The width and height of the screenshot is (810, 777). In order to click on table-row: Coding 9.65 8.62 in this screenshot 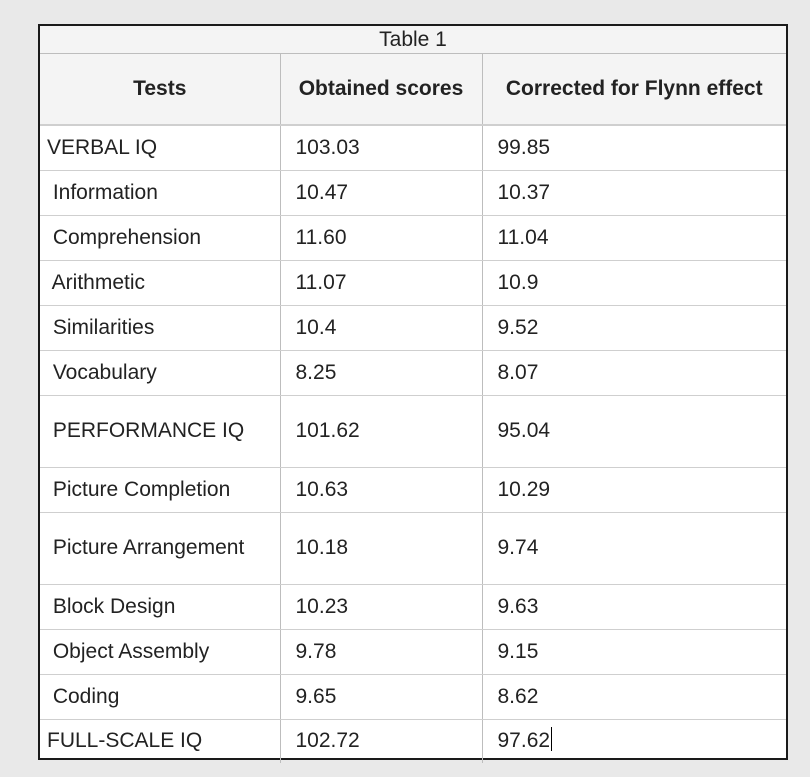, I will do `click(413, 697)`.